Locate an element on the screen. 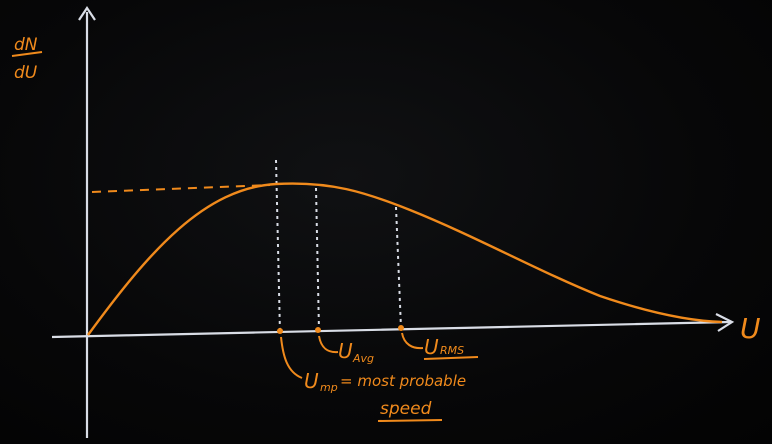 Image resolution: width=772 pixels, height=444 pixels. urms-marker-line is located at coordinates (398, 267).